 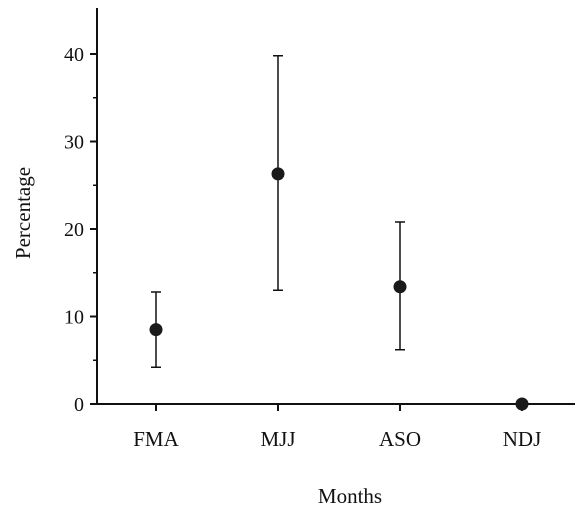 I want to click on x-tick-label: ASO, so click(x=400, y=439).